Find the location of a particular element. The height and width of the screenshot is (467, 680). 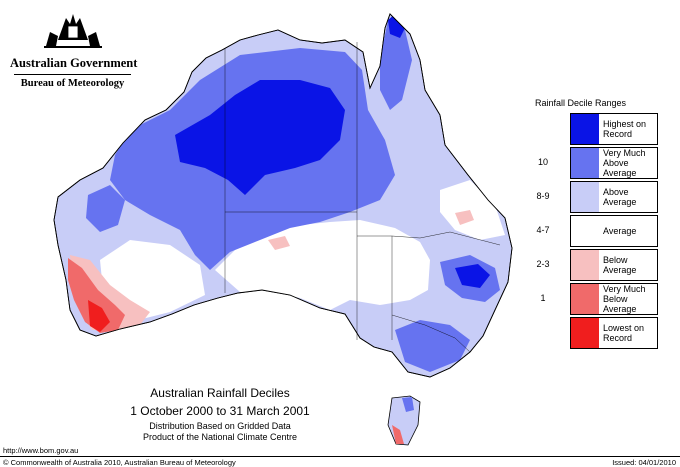

region-highest-north is located at coordinates (260, 137).